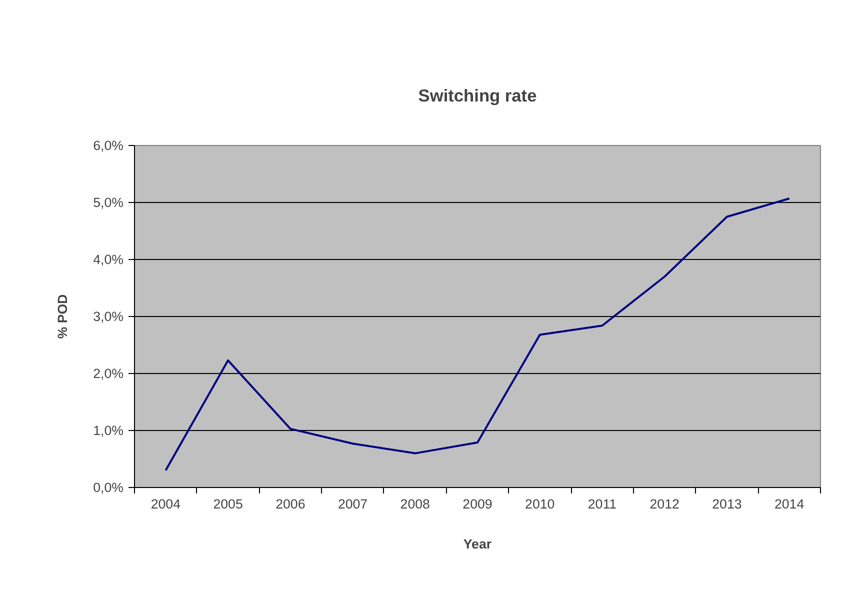 This screenshot has height=608, width=842. What do you see at coordinates (727, 504) in the screenshot?
I see `x-tick-label: 2013` at bounding box center [727, 504].